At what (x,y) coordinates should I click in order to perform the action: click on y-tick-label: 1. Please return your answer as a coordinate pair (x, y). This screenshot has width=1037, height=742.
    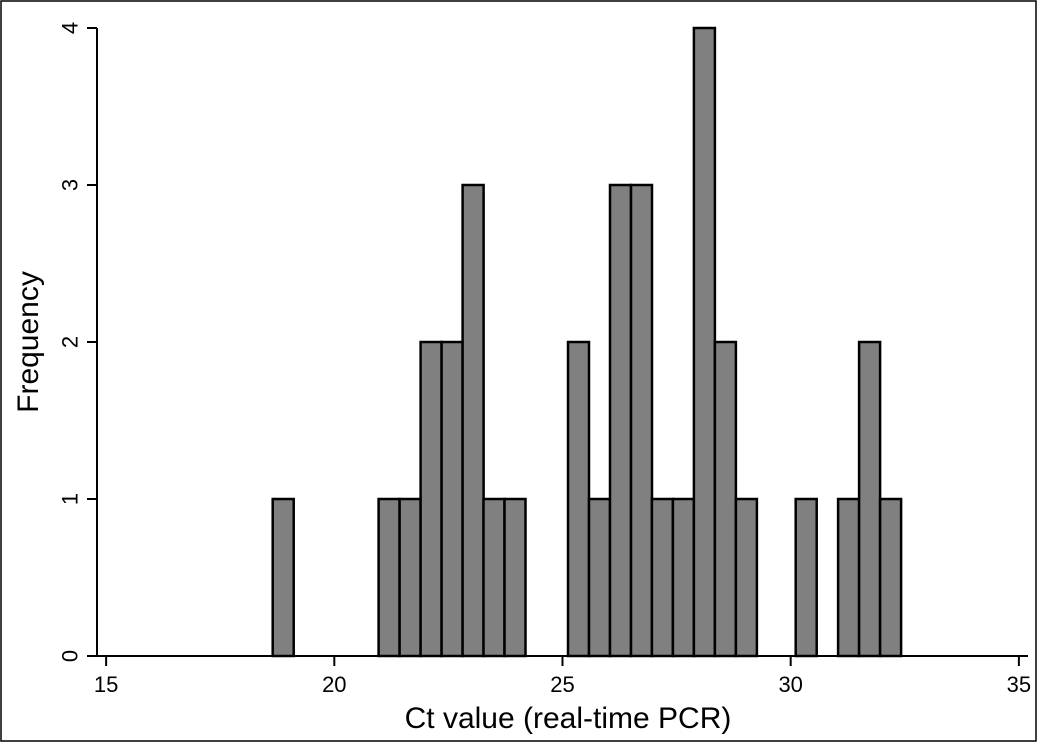
    Looking at the image, I should click on (70, 499).